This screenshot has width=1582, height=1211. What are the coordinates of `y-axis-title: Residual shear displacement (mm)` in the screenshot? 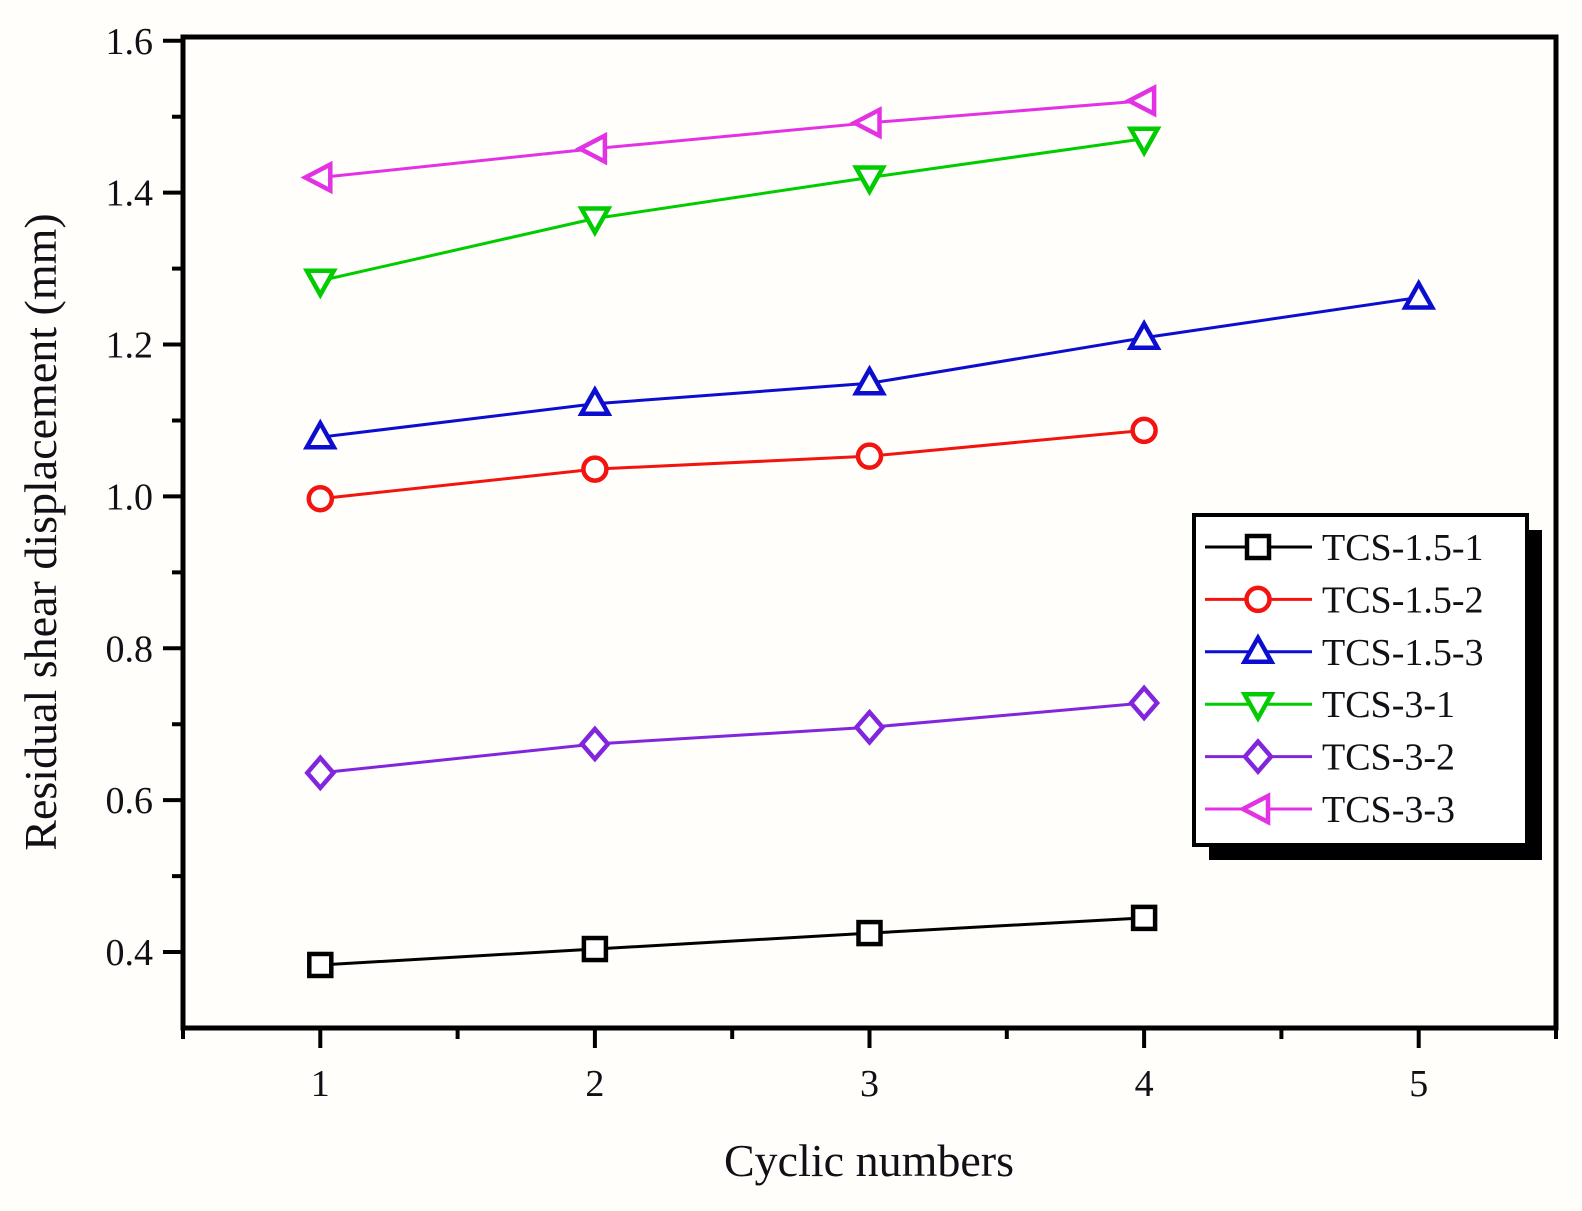 It's located at (40, 531).